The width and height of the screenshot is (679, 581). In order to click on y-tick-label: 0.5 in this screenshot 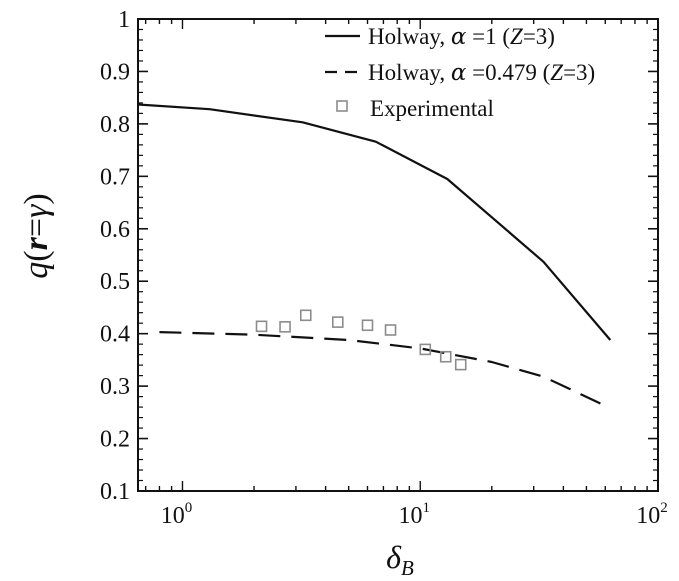, I will do `click(115, 282)`.